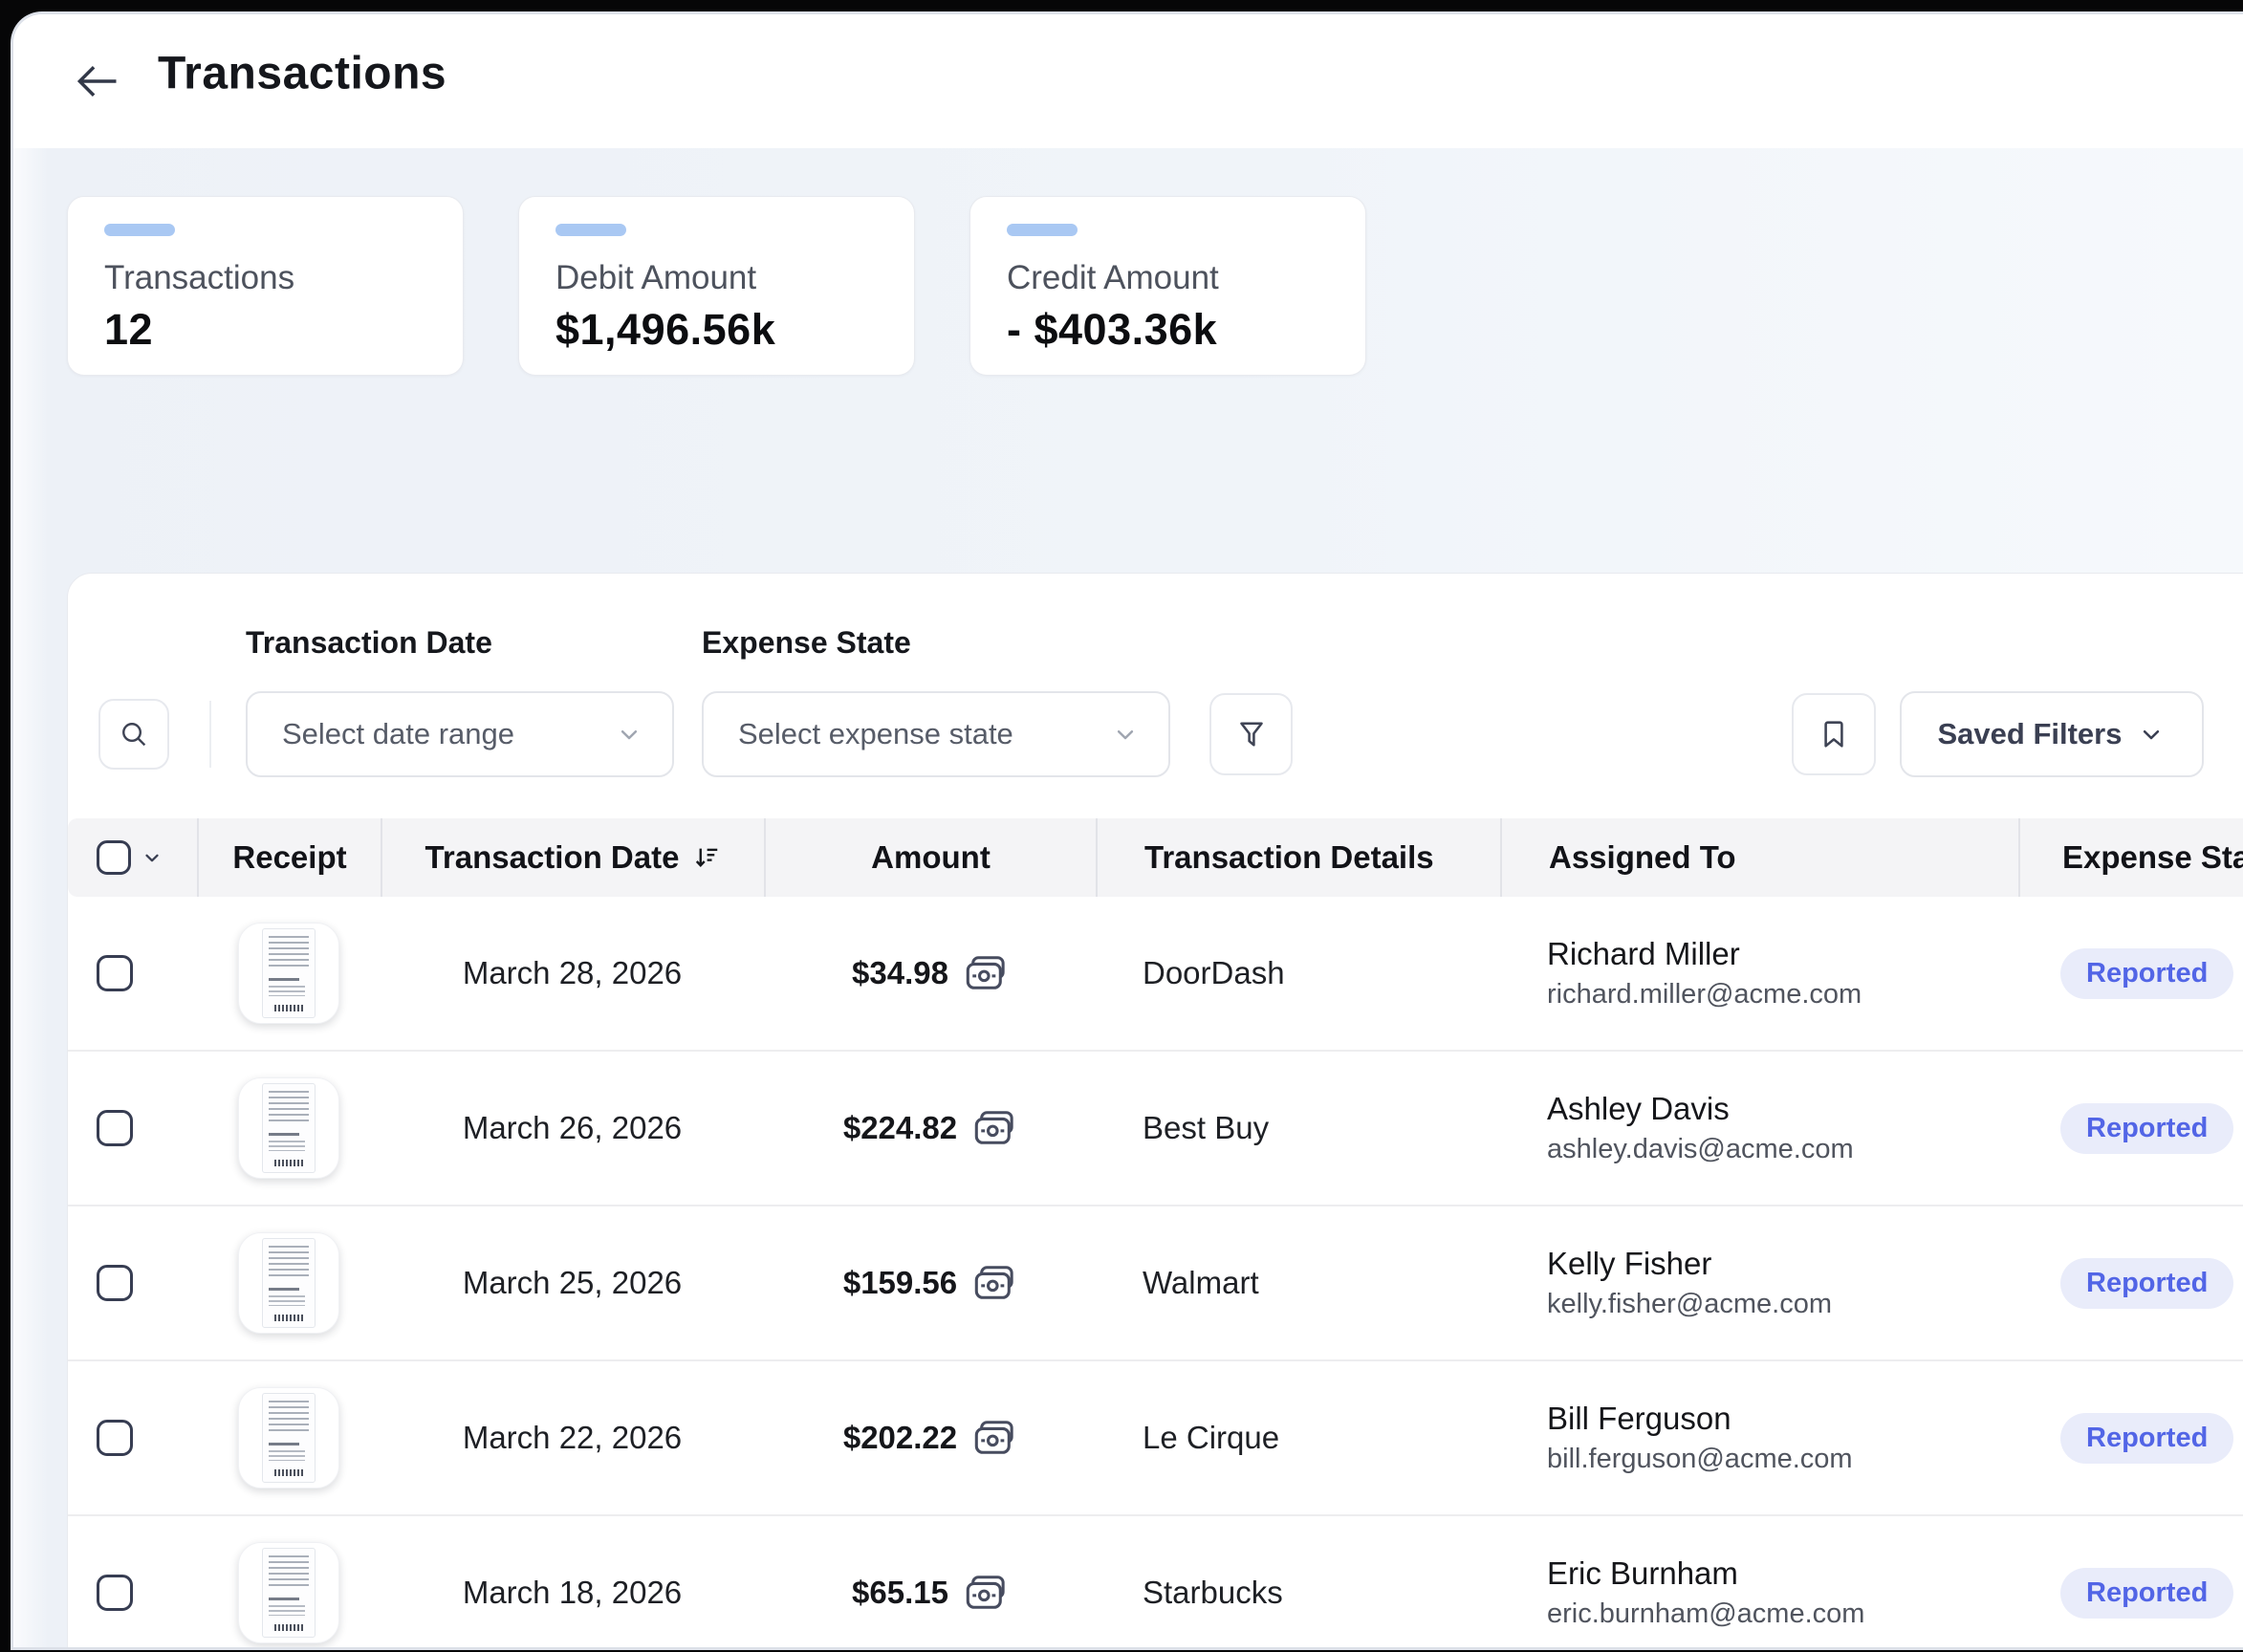  What do you see at coordinates (572, 1581) in the screenshot?
I see `transaction-date-cell: March 18, 2026` at bounding box center [572, 1581].